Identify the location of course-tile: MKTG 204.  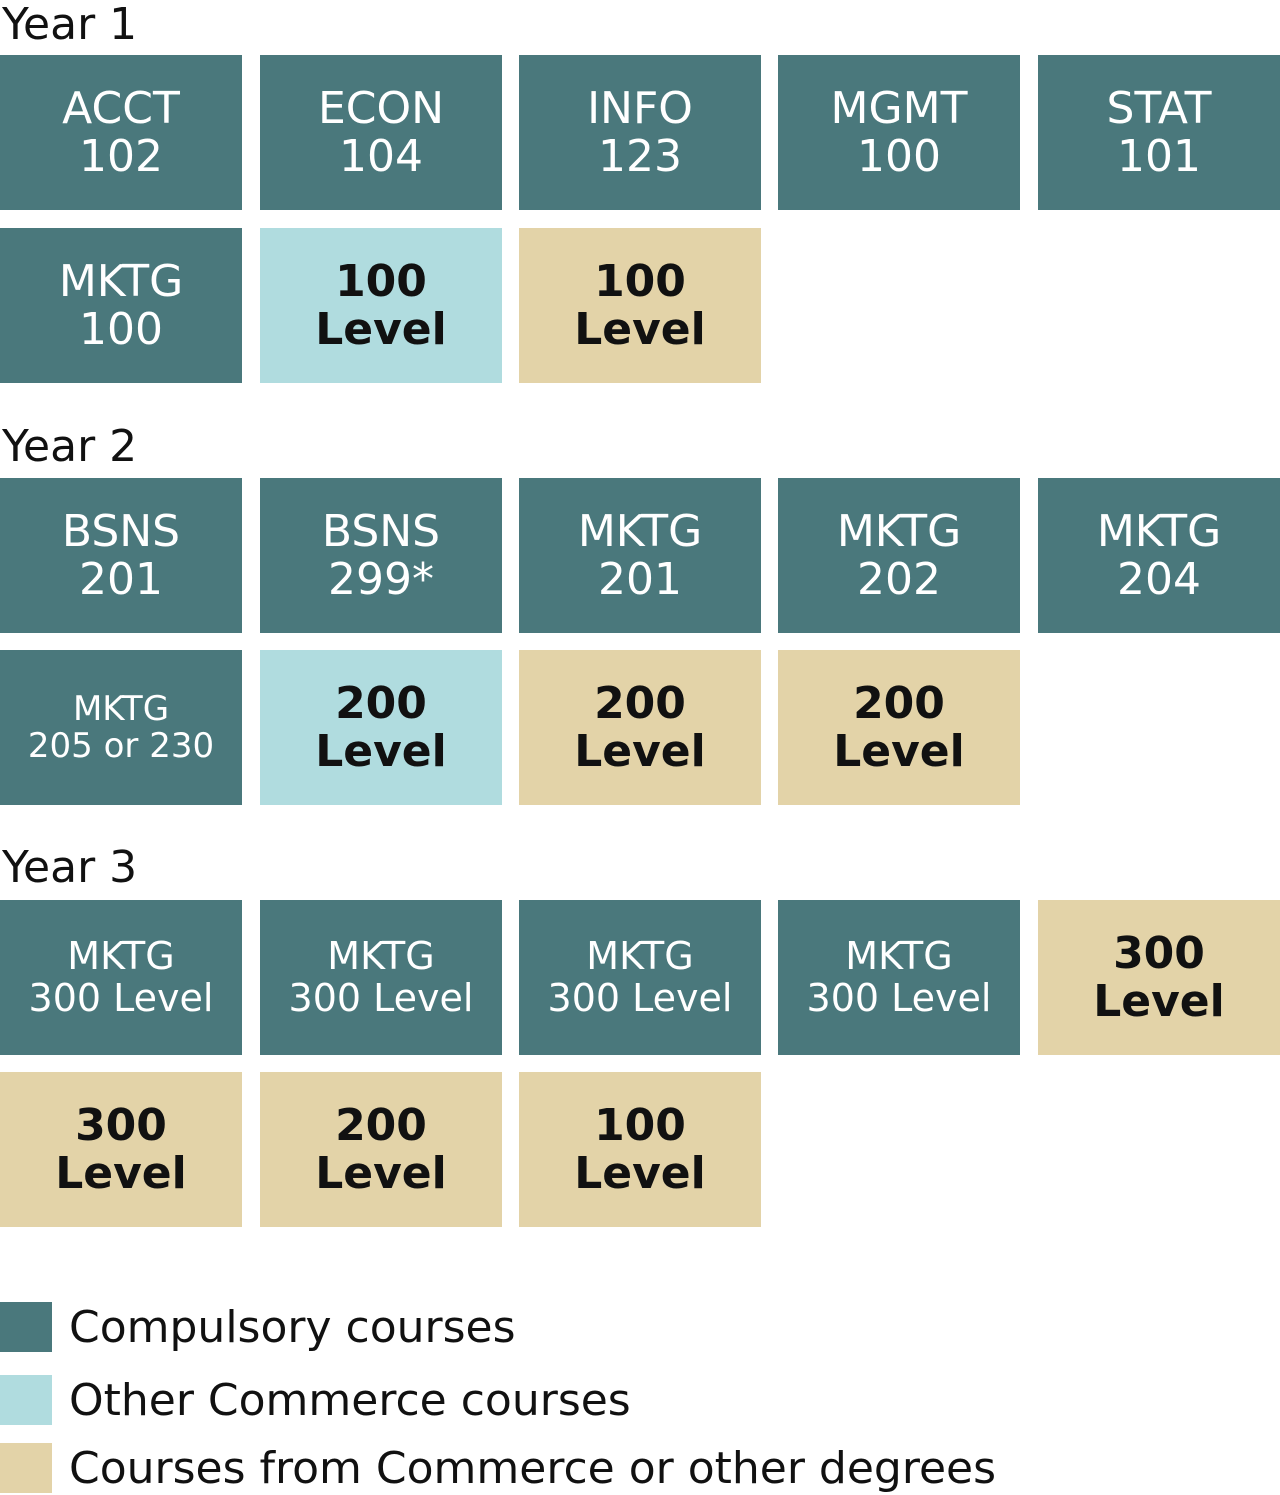
(1159, 555).